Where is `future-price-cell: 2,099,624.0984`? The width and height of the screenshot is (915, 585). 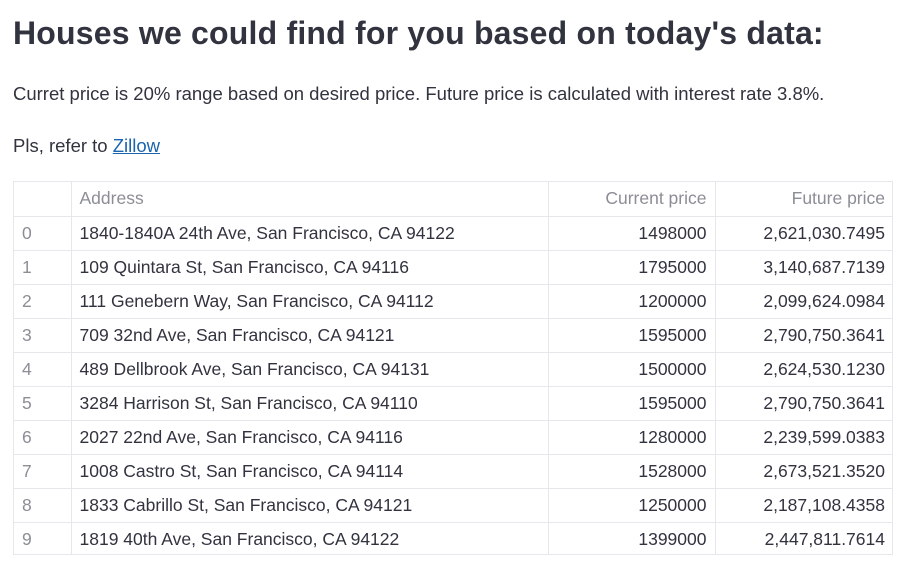
future-price-cell: 2,099,624.0984 is located at coordinates (803, 301).